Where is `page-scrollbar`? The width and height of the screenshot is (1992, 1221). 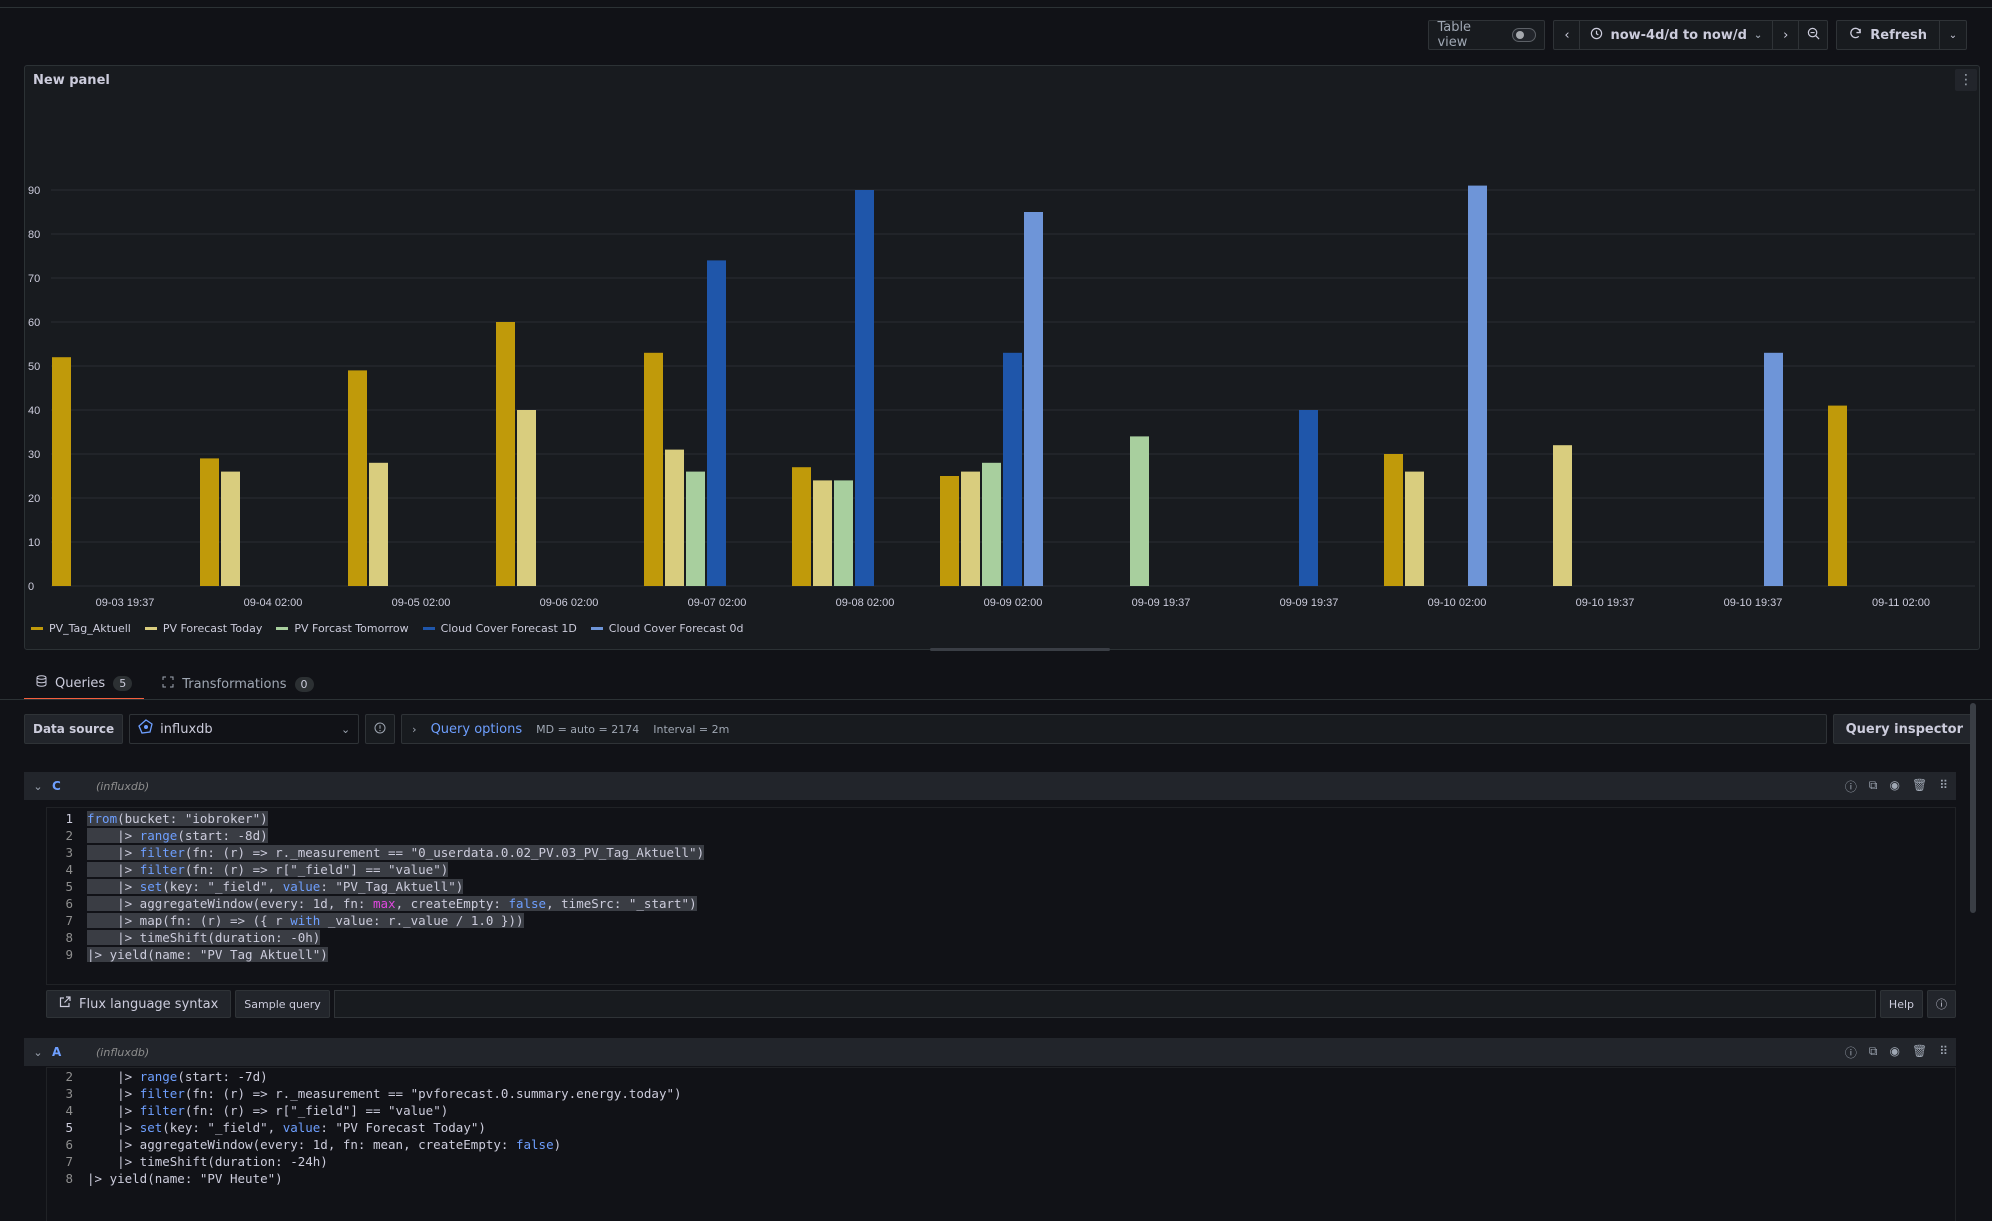
page-scrollbar is located at coordinates (1973, 808).